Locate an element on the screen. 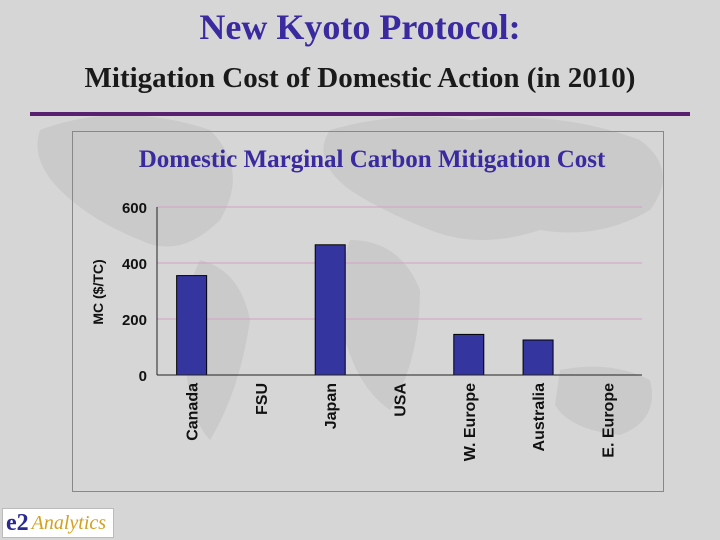 This screenshot has width=720, height=540. y-axis-label: MC ($/TC) is located at coordinates (98, 291).